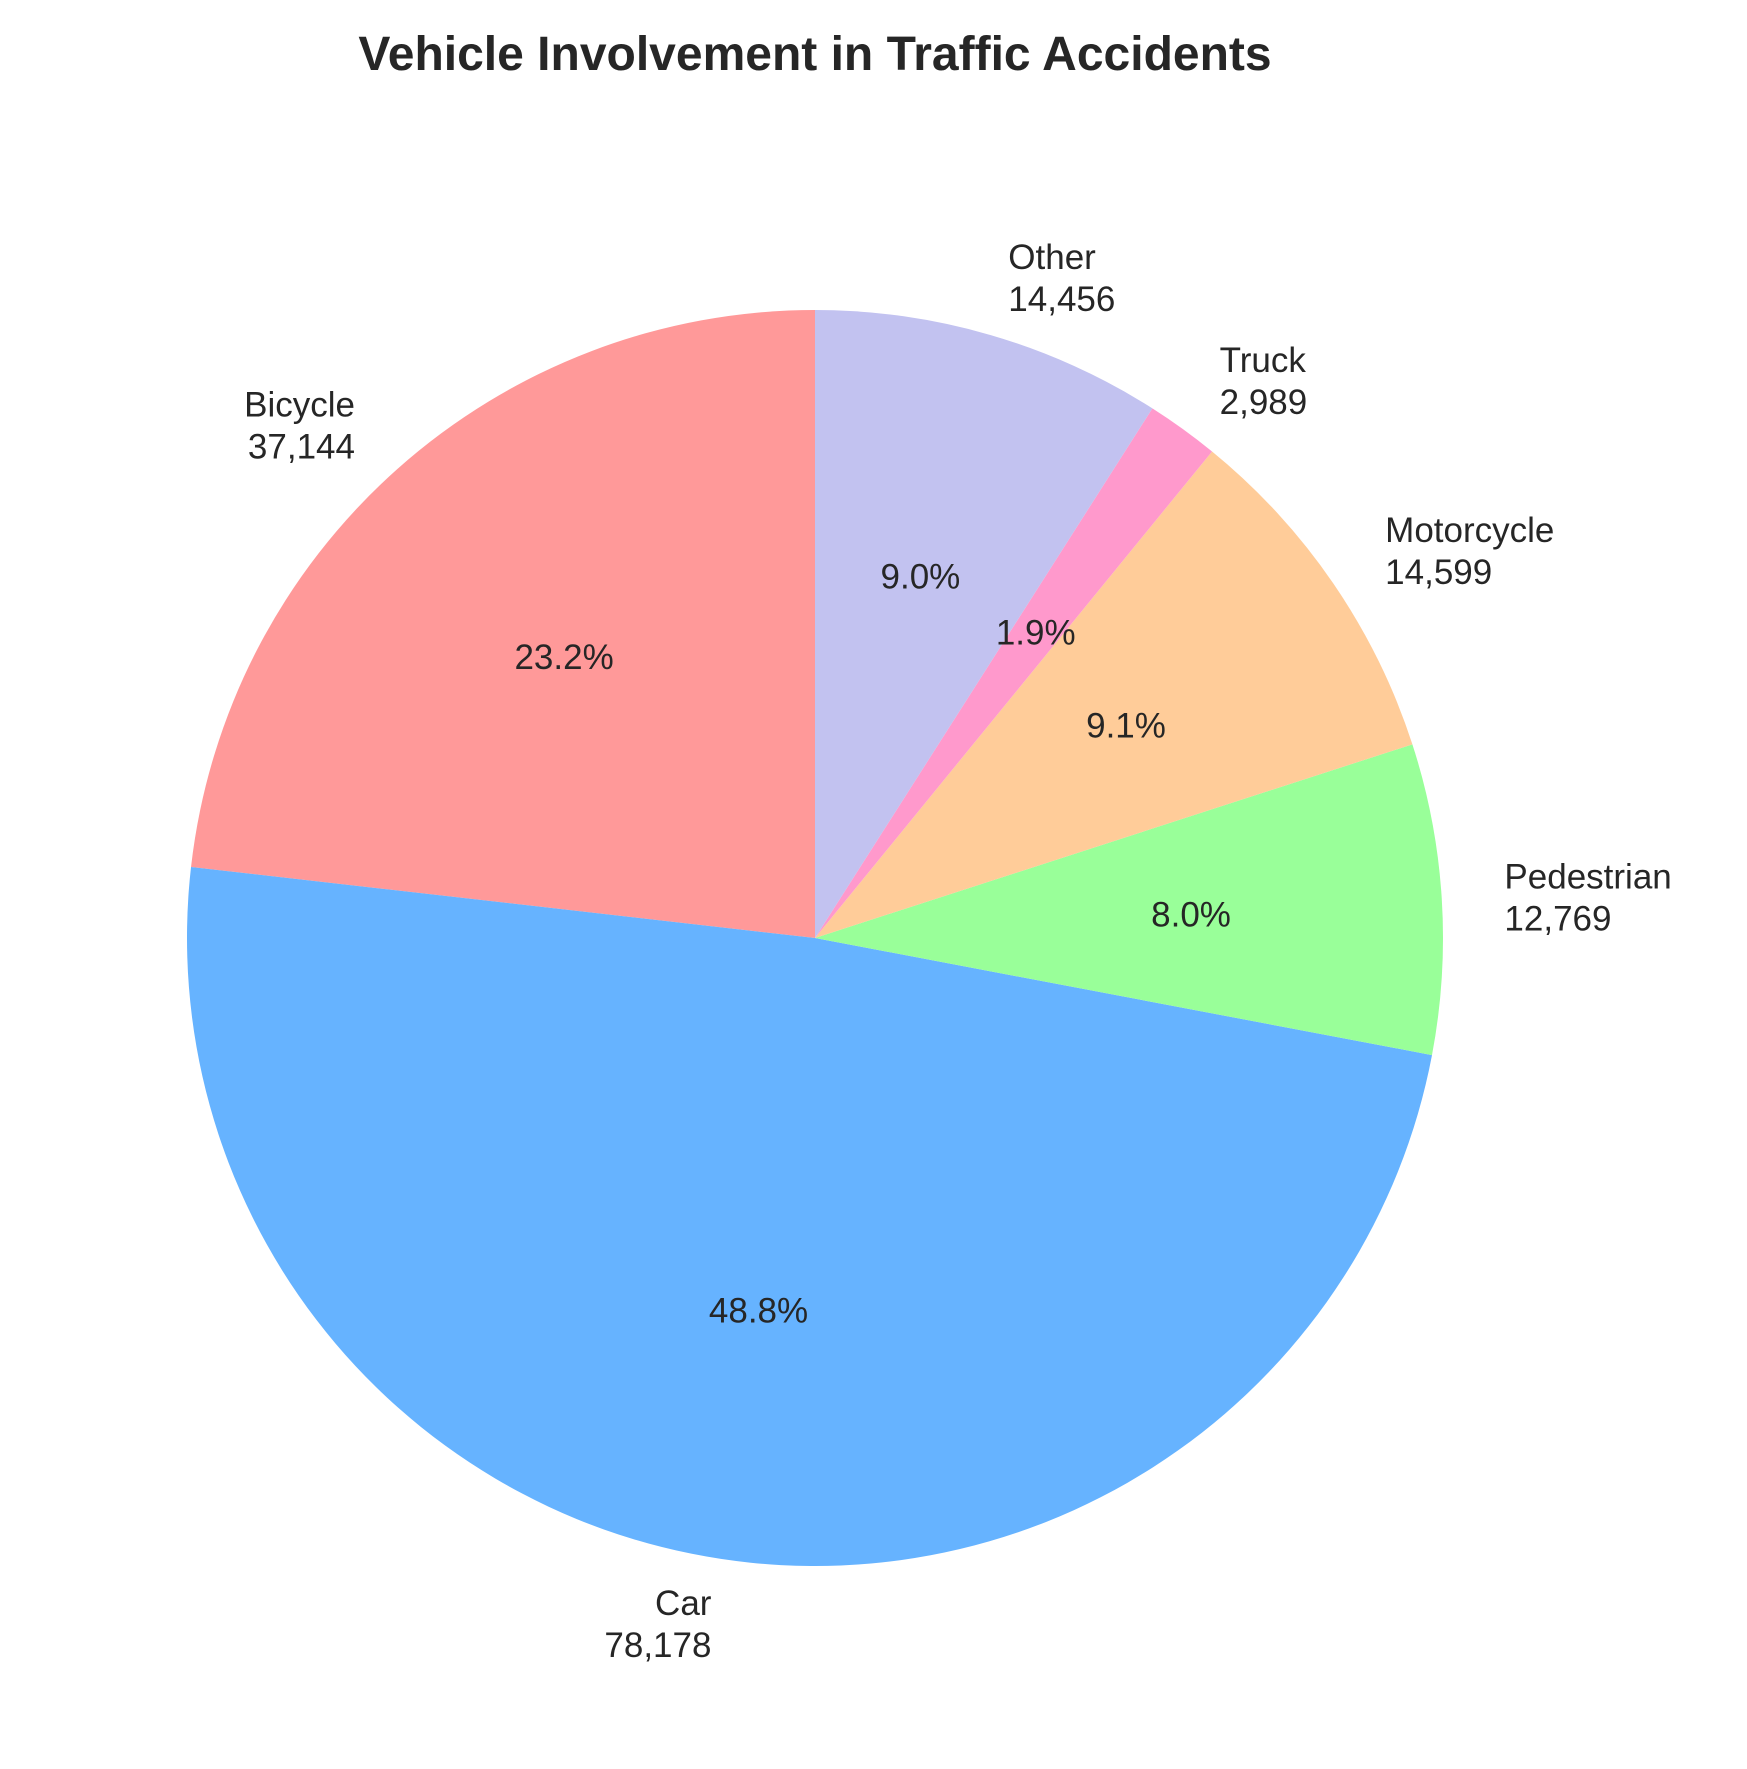 The image size is (1747, 1769). What do you see at coordinates (657, 1645) in the screenshot?
I see `value-label-car: 78,178` at bounding box center [657, 1645].